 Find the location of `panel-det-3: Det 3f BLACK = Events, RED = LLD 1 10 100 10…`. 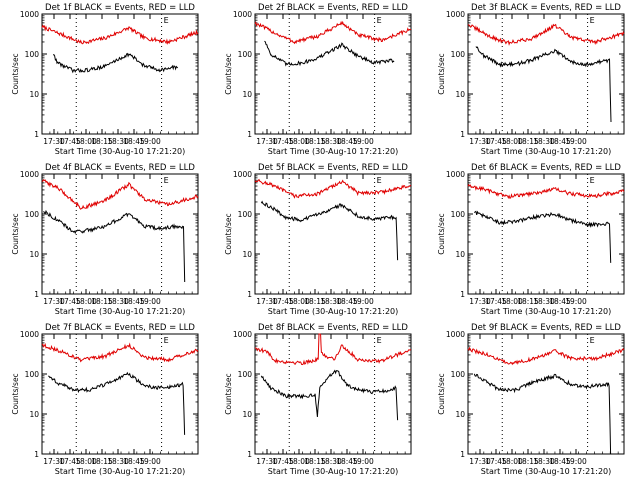

panel-det-3: Det 3f BLACK = Events, RED = LLD 1 10 100 10… is located at coordinates (531, 79).